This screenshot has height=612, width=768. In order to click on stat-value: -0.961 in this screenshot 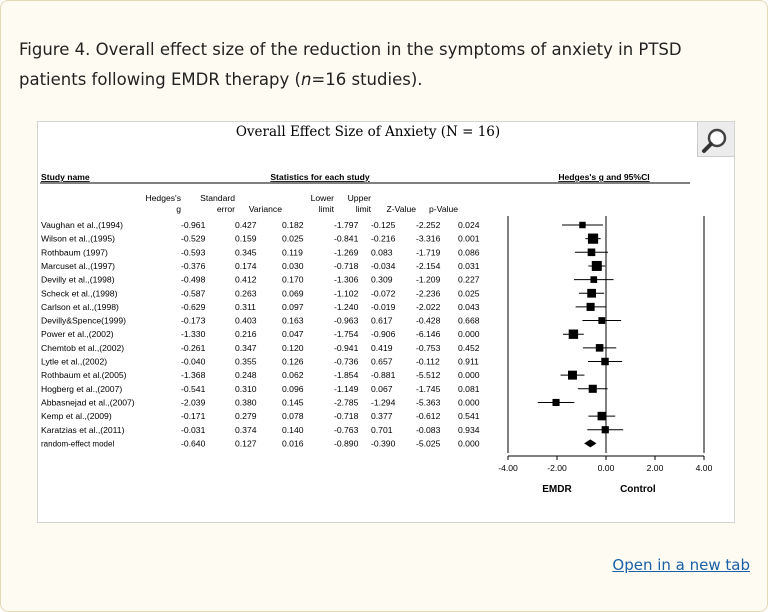, I will do `click(193, 225)`.